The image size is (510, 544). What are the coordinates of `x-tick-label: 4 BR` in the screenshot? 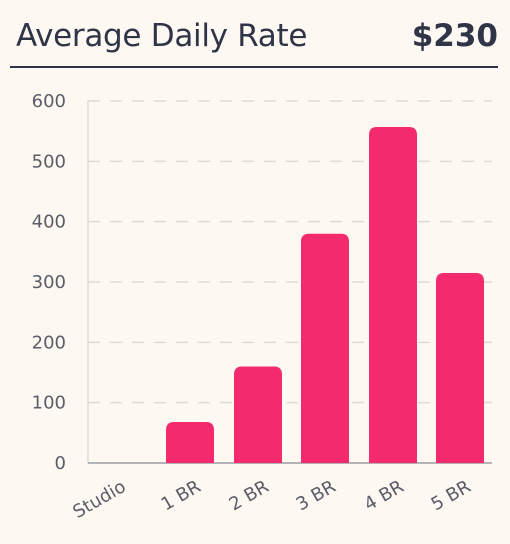 It's located at (384, 495).